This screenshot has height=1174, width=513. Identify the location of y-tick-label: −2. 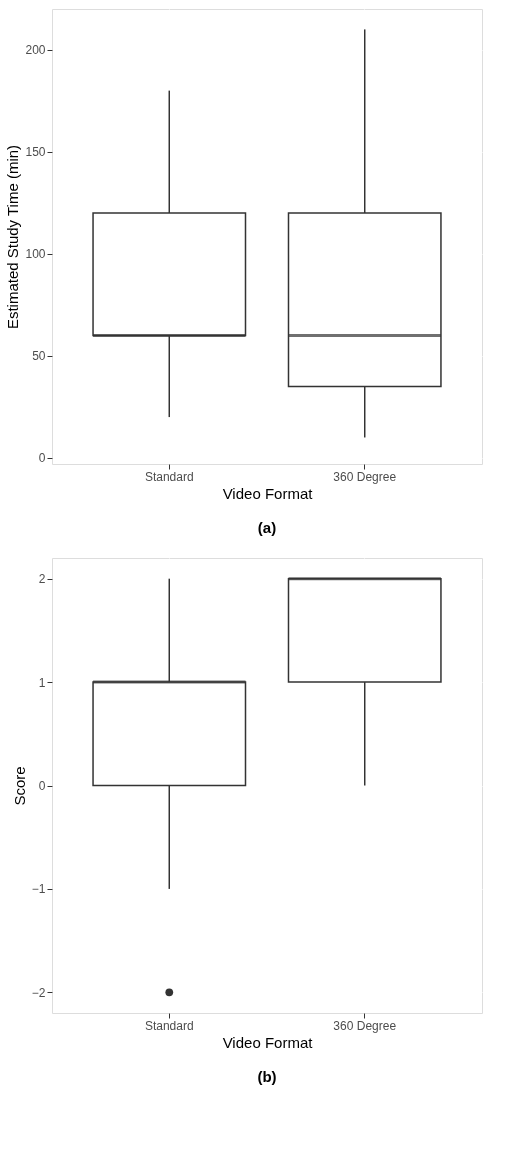
(38, 992).